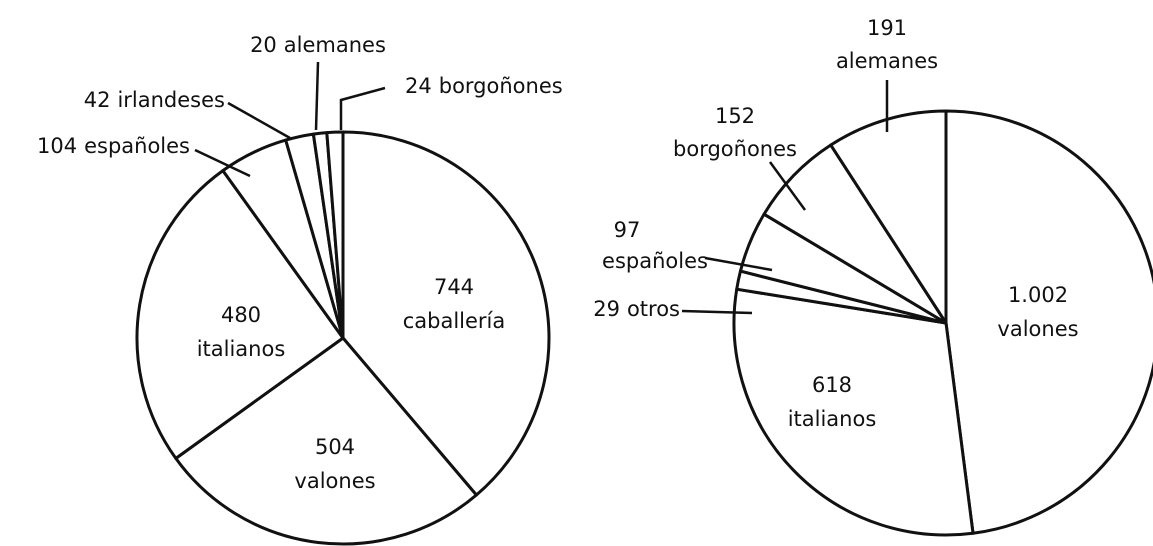 The height and width of the screenshot is (546, 1153). What do you see at coordinates (57, 146) in the screenshot?
I see `slice-value: 104` at bounding box center [57, 146].